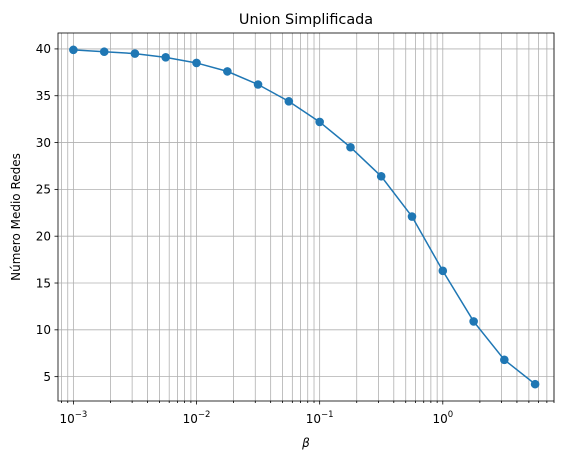  What do you see at coordinates (43, 96) in the screenshot?
I see `y-tick-label: 35` at bounding box center [43, 96].